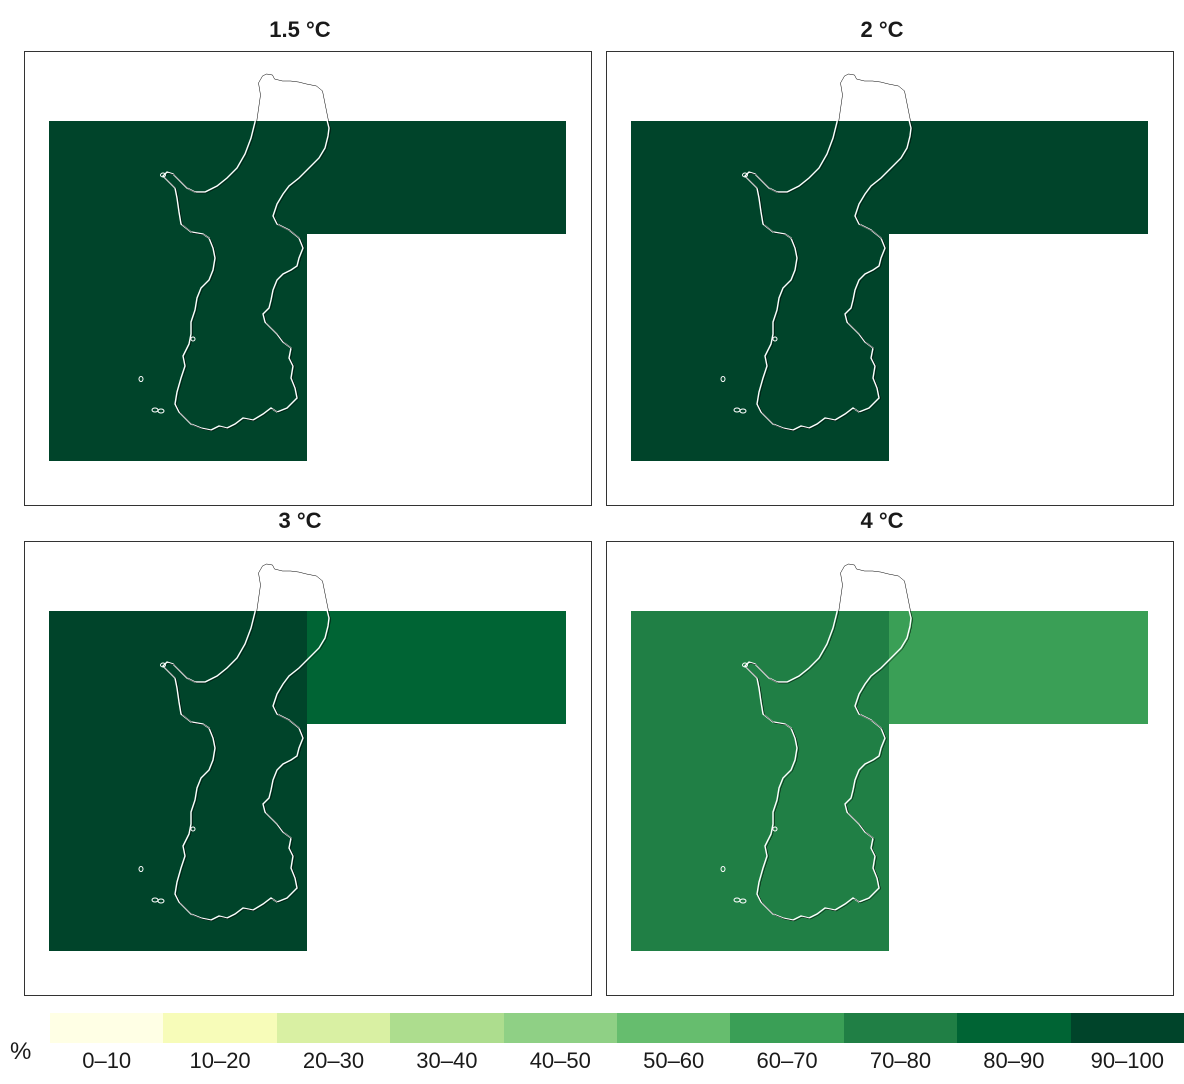  What do you see at coordinates (882, 29) in the screenshot?
I see `panel-title-2c: 2 °C` at bounding box center [882, 29].